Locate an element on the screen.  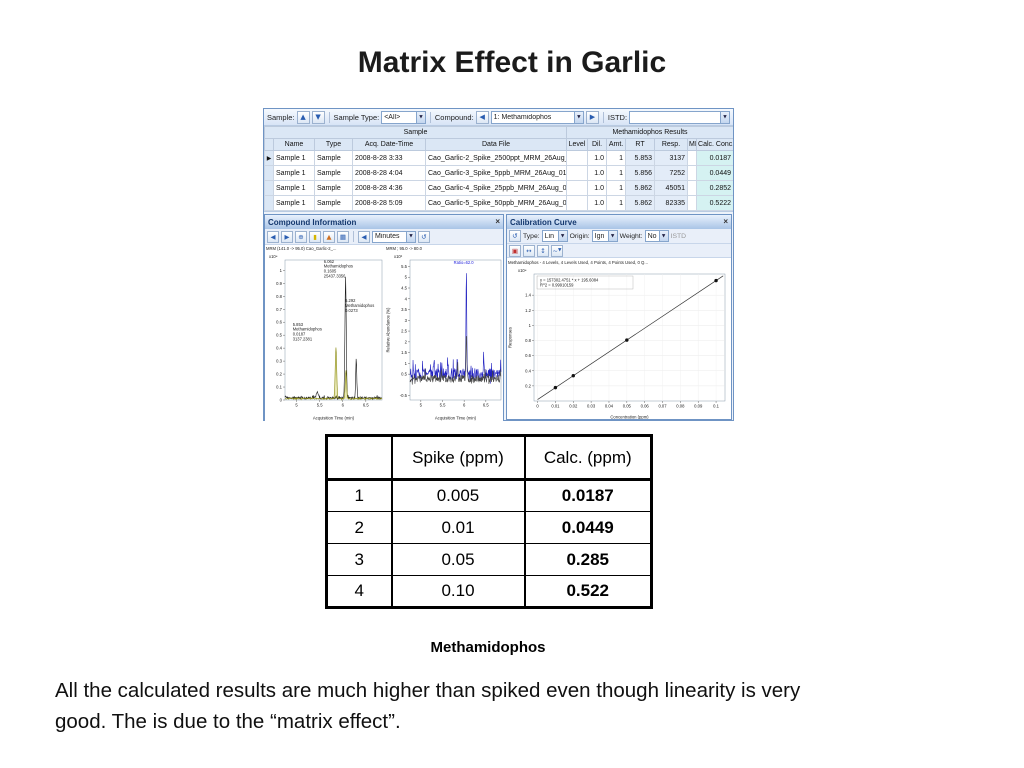
batch-cell: 0.2852 is located at coordinates (714, 188).